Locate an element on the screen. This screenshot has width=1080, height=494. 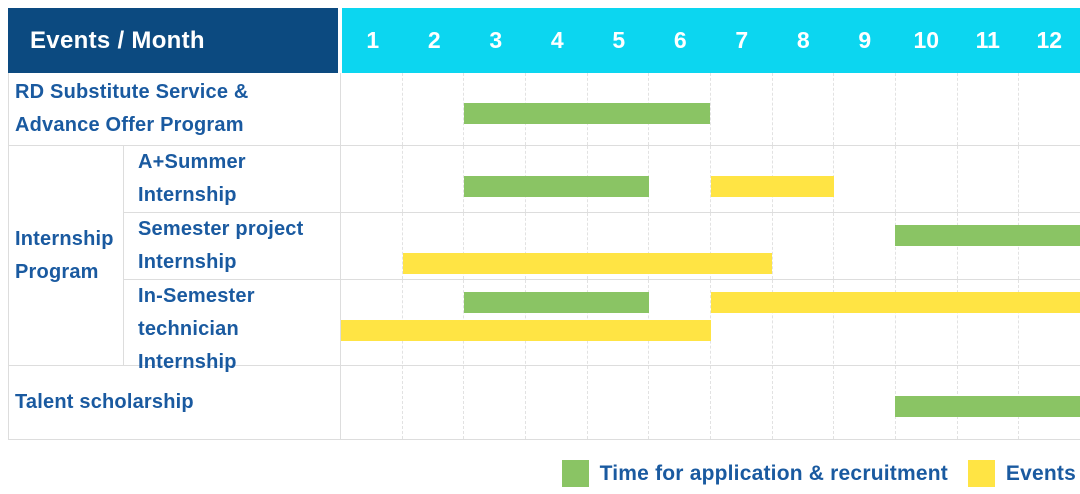
month-gridlines is located at coordinates (710, 246).